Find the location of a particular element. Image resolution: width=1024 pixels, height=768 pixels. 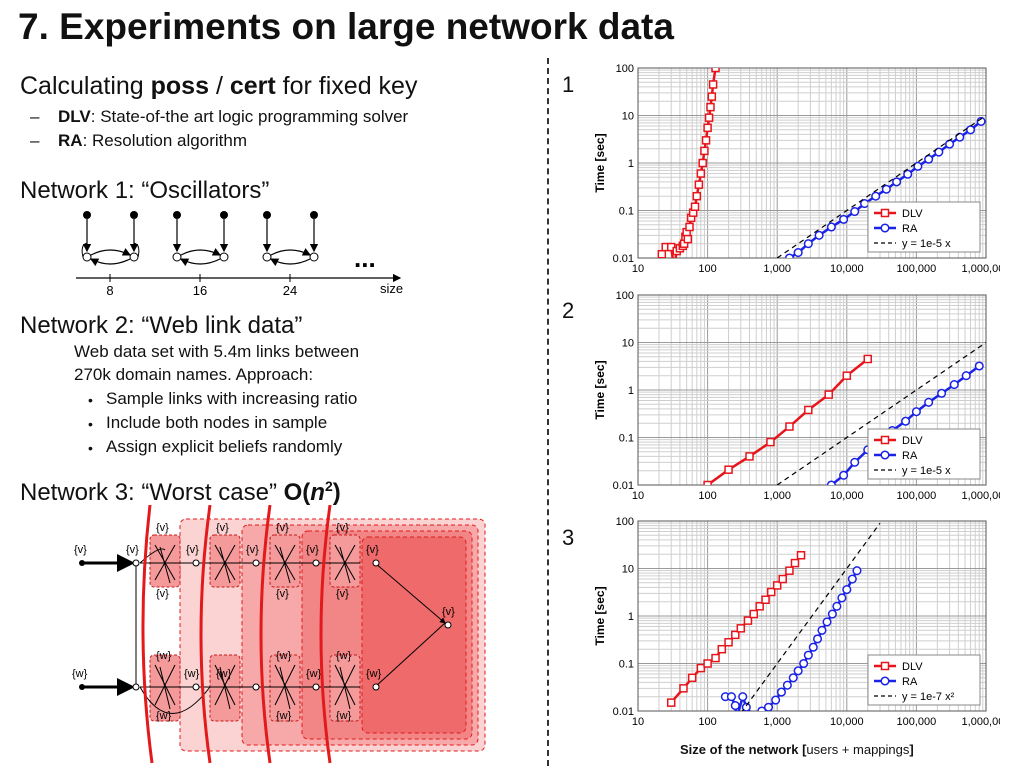

y-axis-label: Time [sec] is located at coordinates (600, 615).